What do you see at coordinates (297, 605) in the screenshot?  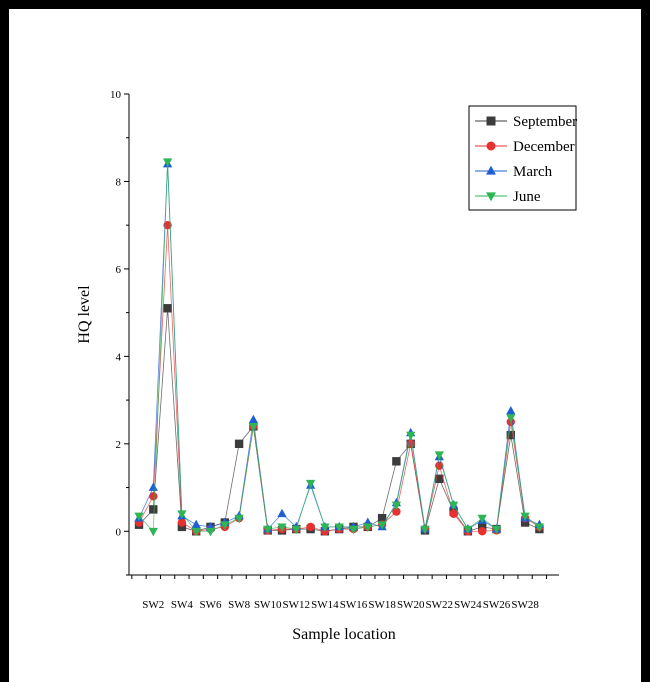 I see `x-tick-label: SW12` at bounding box center [297, 605].